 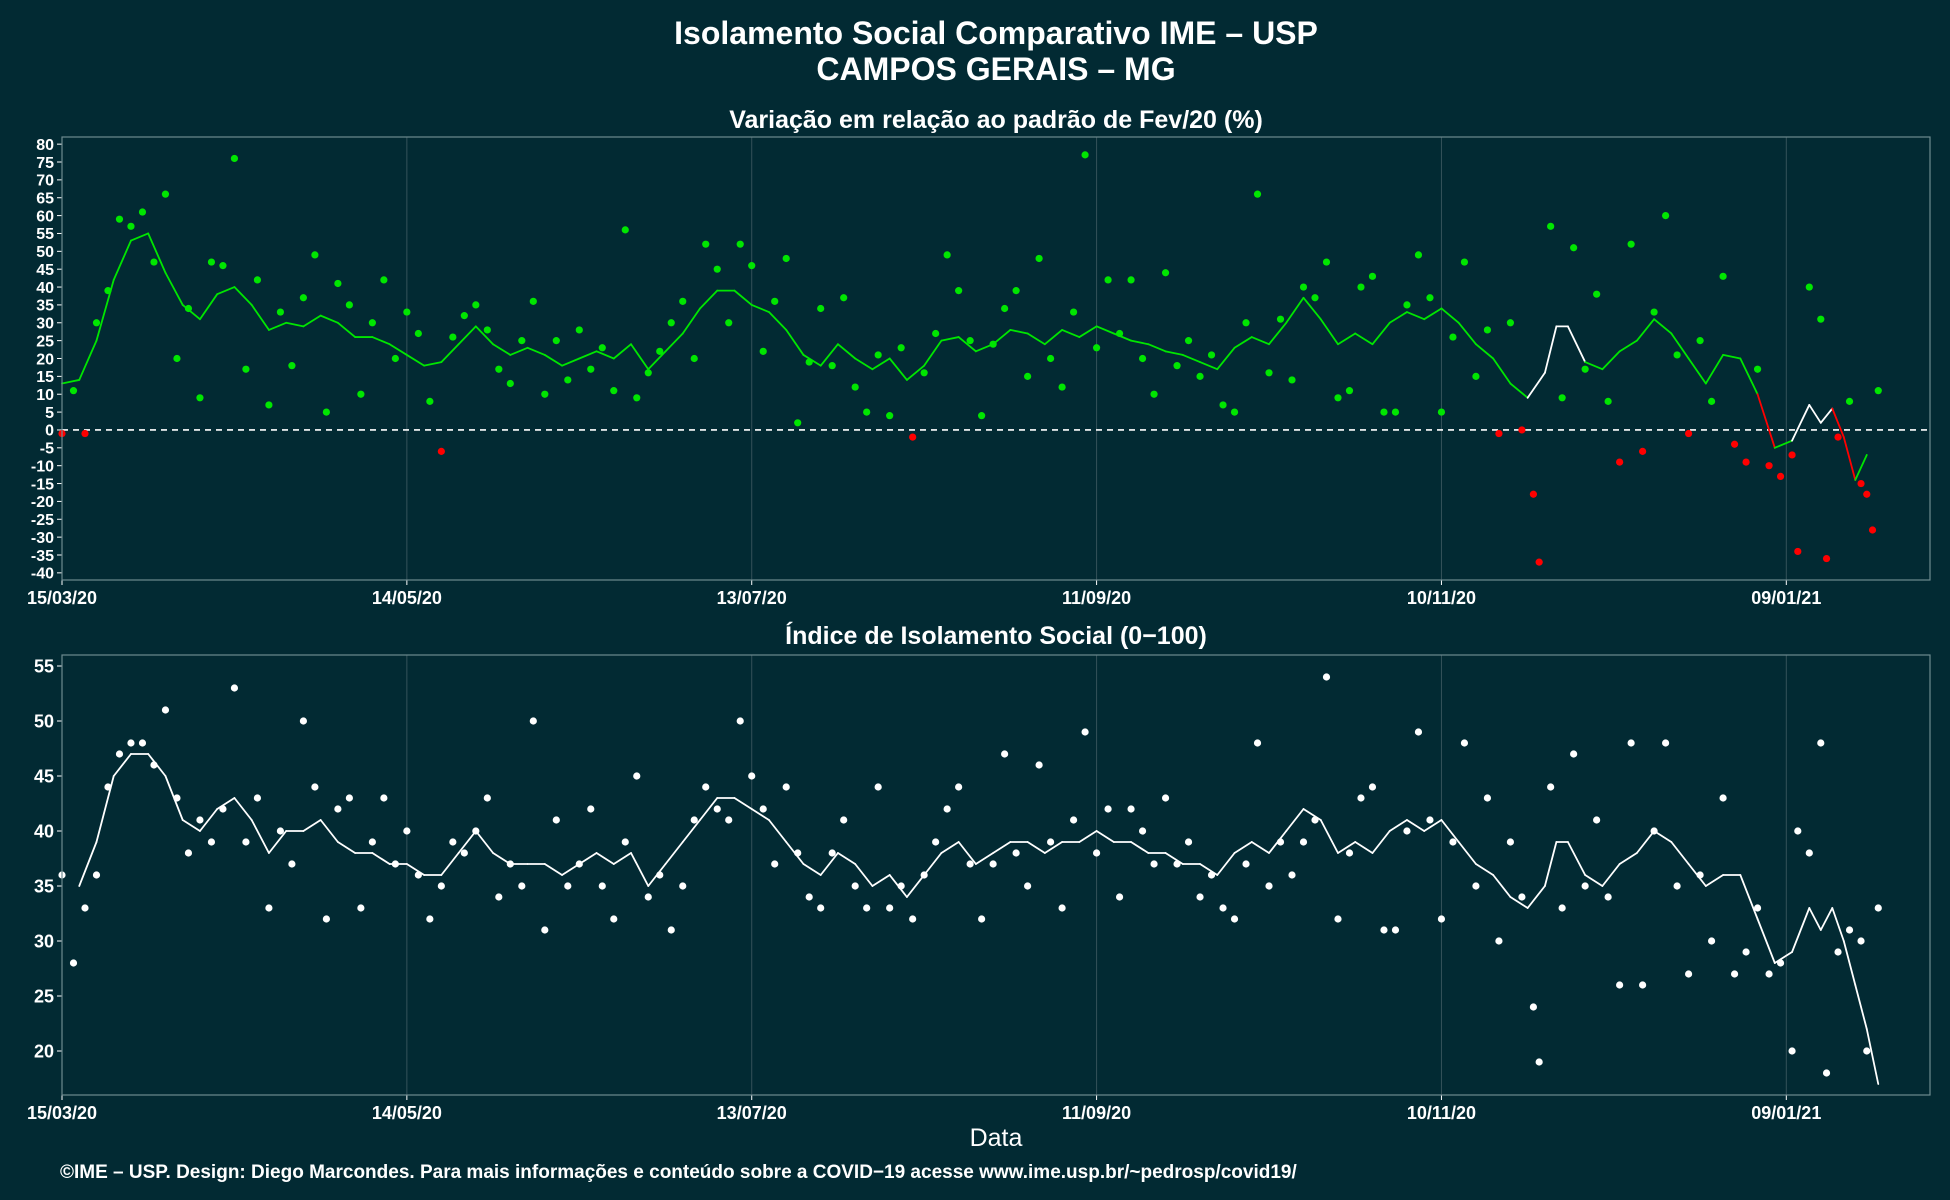 I want to click on panel-1-ytick-label: -30, so click(x=42, y=538).